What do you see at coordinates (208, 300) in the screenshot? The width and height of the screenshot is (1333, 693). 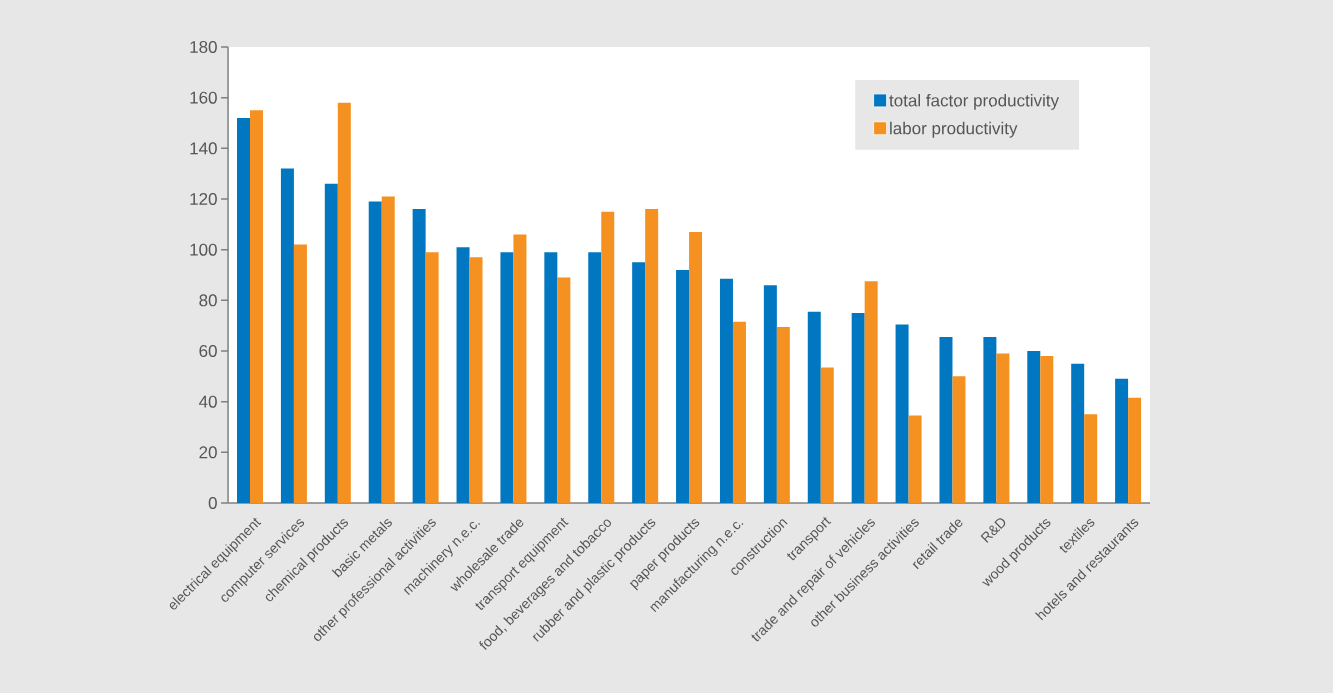 I see `y-tick-label: 80` at bounding box center [208, 300].